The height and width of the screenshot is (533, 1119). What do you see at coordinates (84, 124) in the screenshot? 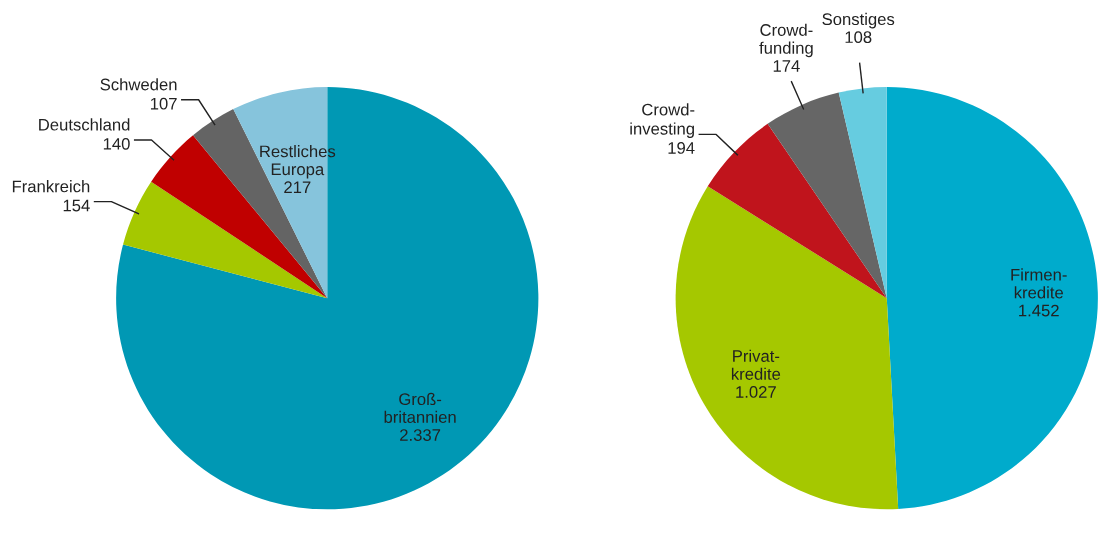
I see `slice-label: Deutschland` at bounding box center [84, 124].